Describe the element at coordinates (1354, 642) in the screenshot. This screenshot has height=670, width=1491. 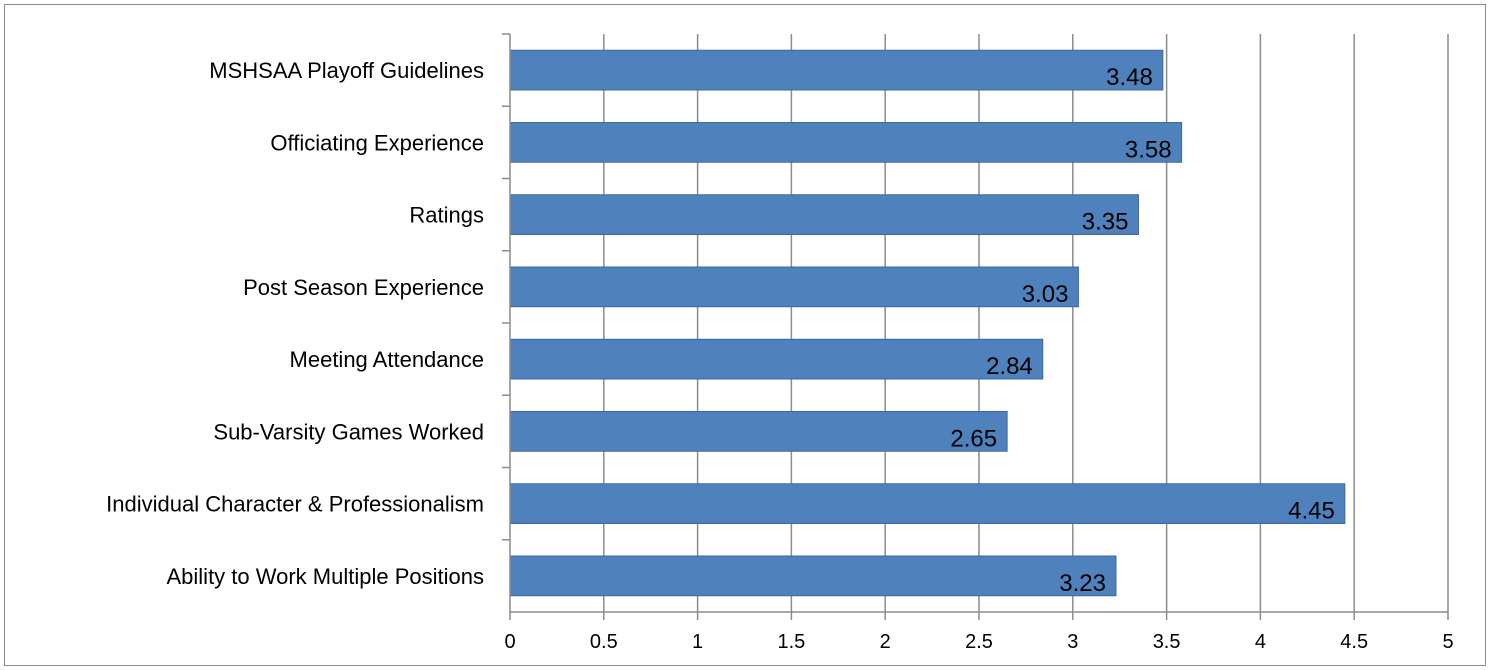
I see `x-tick-label: 4.5` at that location.